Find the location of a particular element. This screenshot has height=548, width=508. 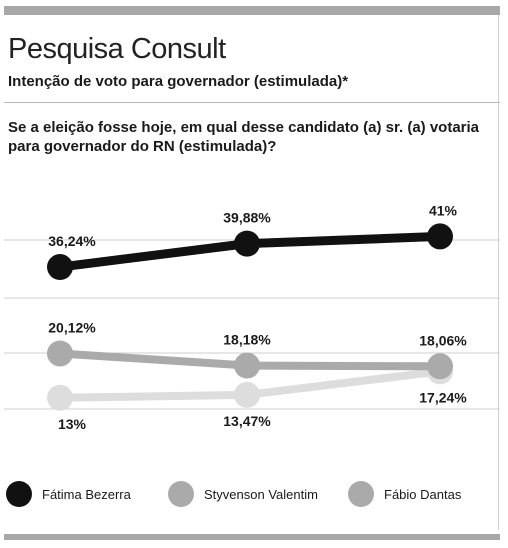

series-fatima-bezerra: 36,24% 39,88% 41% is located at coordinates (252, 241).